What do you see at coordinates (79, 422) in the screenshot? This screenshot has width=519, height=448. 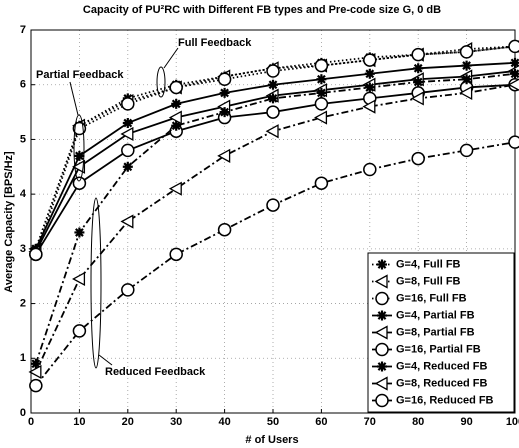 I see `x-tick-label: 10` at bounding box center [79, 422].